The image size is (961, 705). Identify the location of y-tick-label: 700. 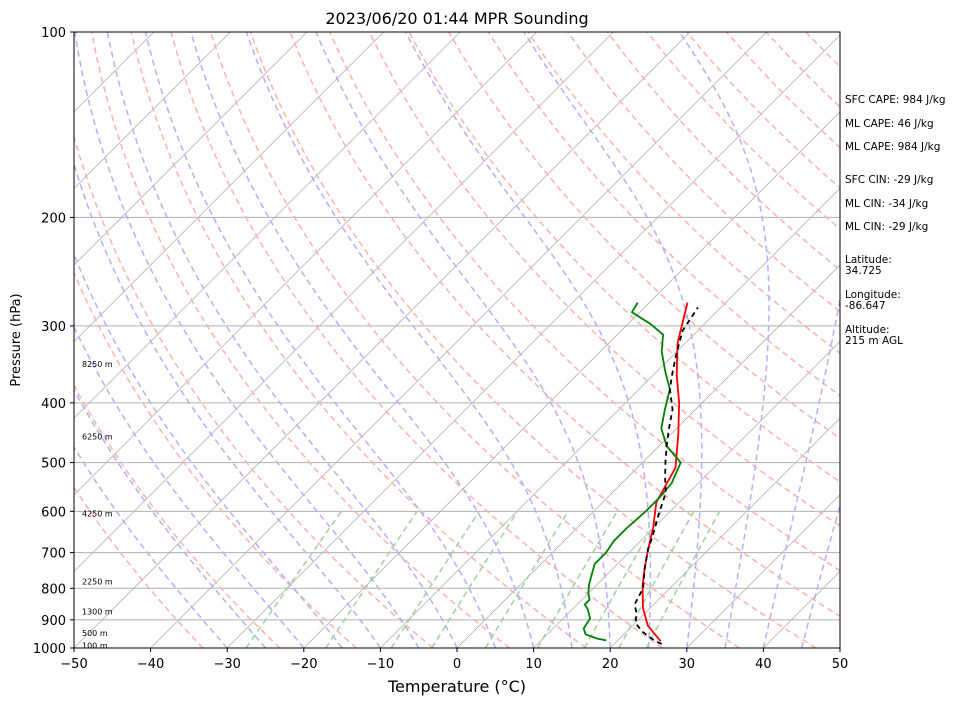
(53, 554).